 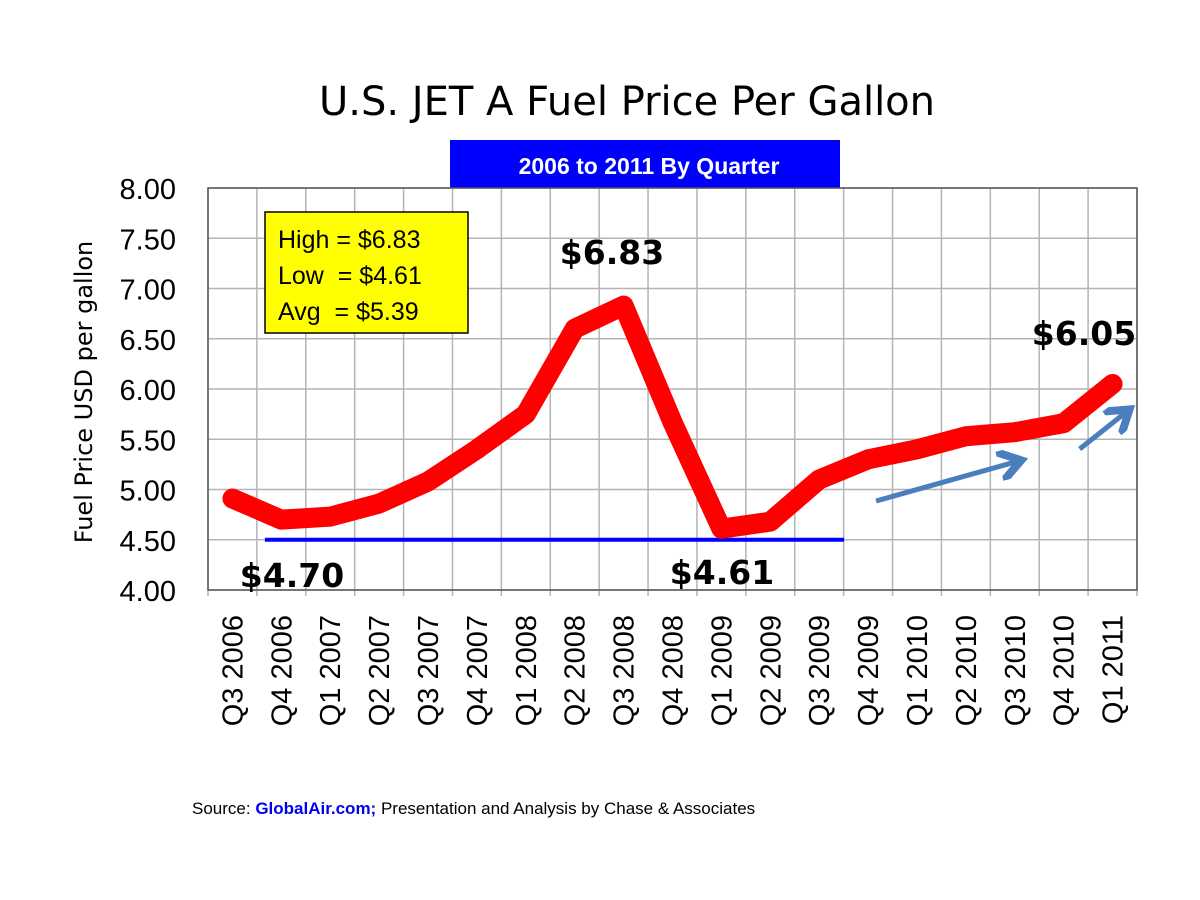 What do you see at coordinates (148, 341) in the screenshot?
I see `y-tick-label: 6.50` at bounding box center [148, 341].